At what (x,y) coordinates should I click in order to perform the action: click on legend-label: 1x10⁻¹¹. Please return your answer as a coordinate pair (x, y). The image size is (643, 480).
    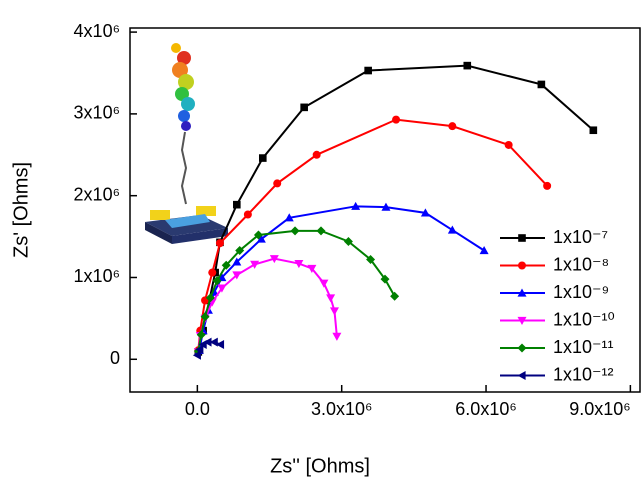
    Looking at the image, I should click on (583, 347).